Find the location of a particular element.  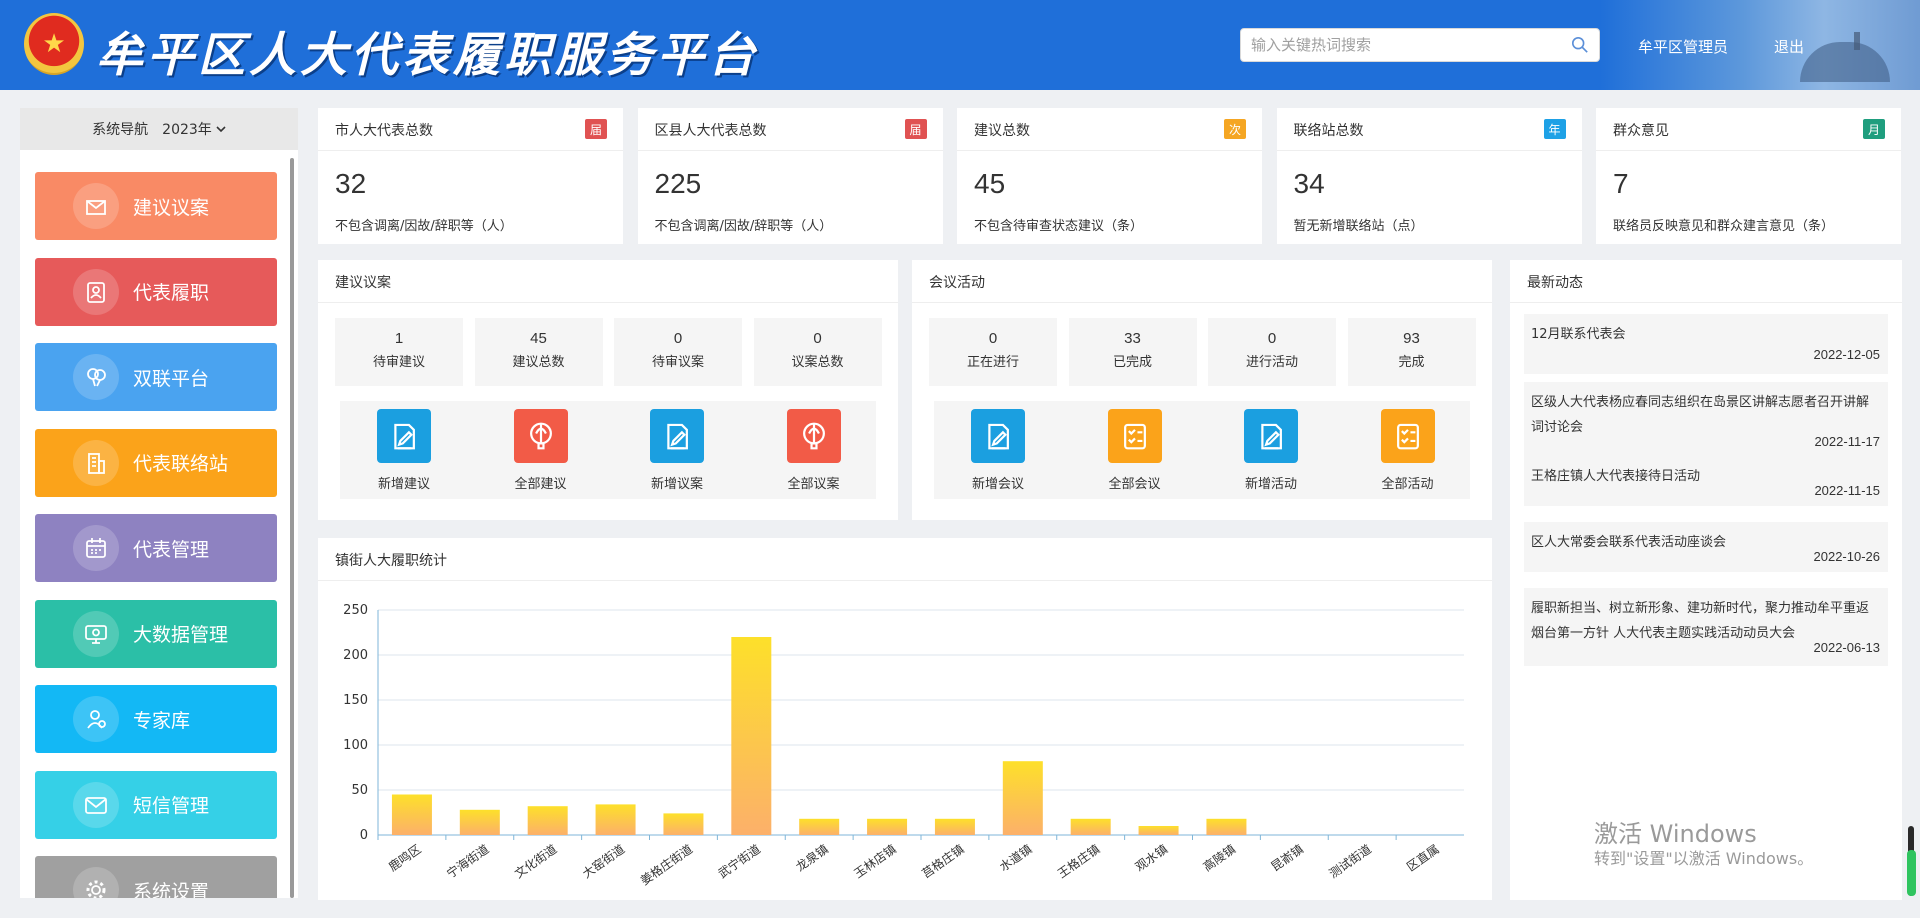

action-button: 全部活动 is located at coordinates (1408, 450).